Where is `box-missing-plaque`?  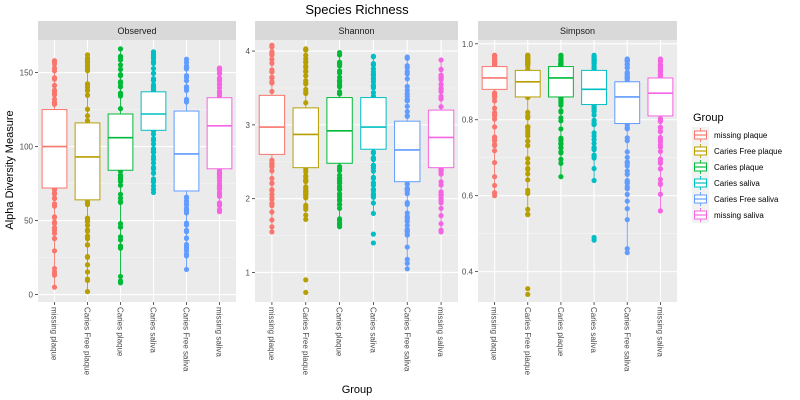
box-missing-plaque is located at coordinates (54, 174).